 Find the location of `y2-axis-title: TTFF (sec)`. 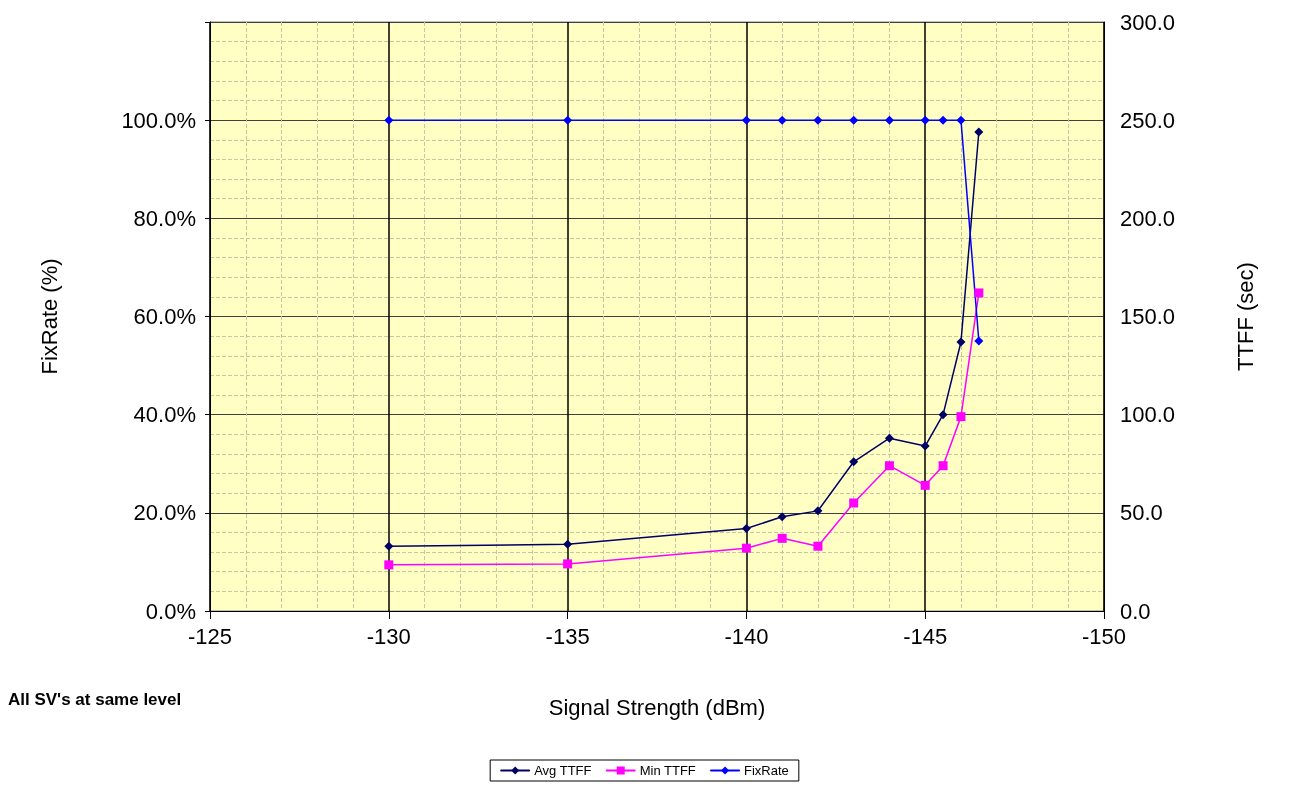

y2-axis-title: TTFF (sec) is located at coordinates (1245, 316).